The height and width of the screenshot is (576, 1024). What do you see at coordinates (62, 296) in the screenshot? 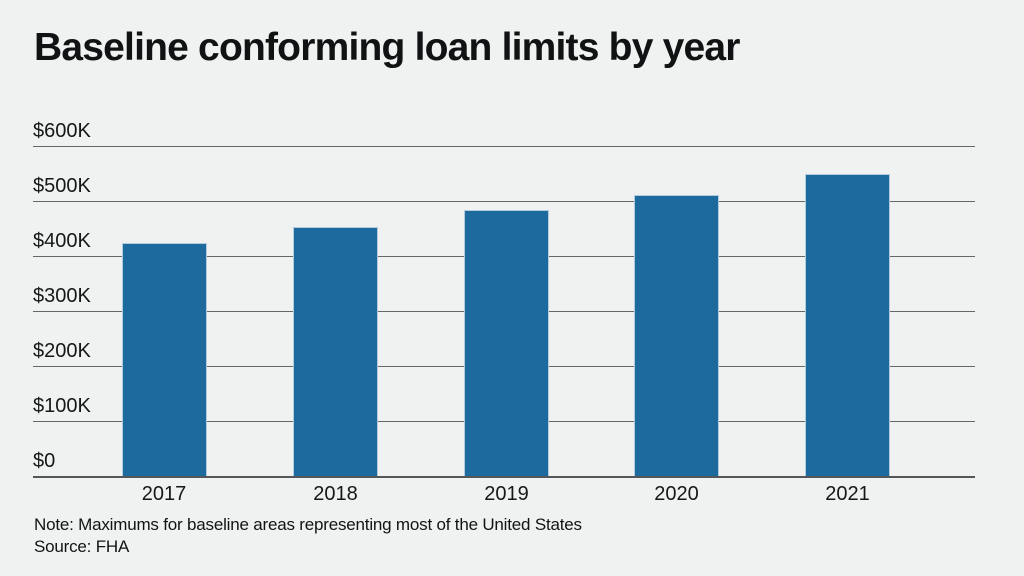
I see `y-axis-tick-label: $300K` at bounding box center [62, 296].